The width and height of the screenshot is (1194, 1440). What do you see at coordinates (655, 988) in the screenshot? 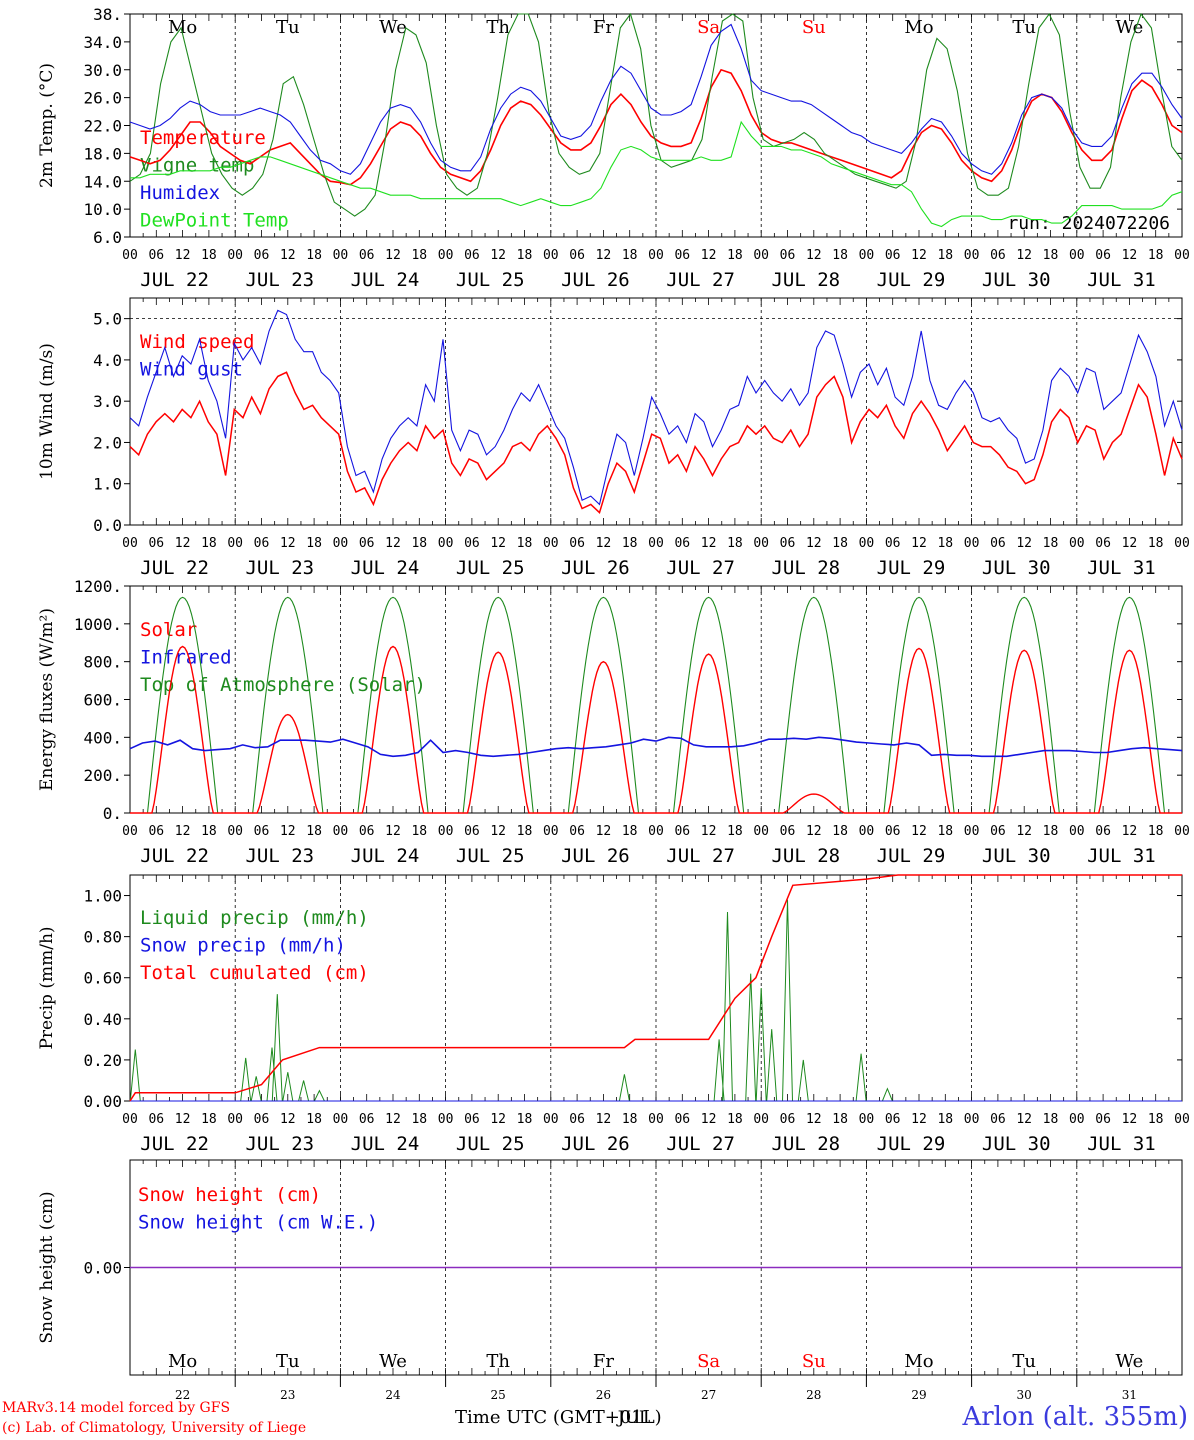
I see `series-line-total-cumulated` at bounding box center [655, 988].